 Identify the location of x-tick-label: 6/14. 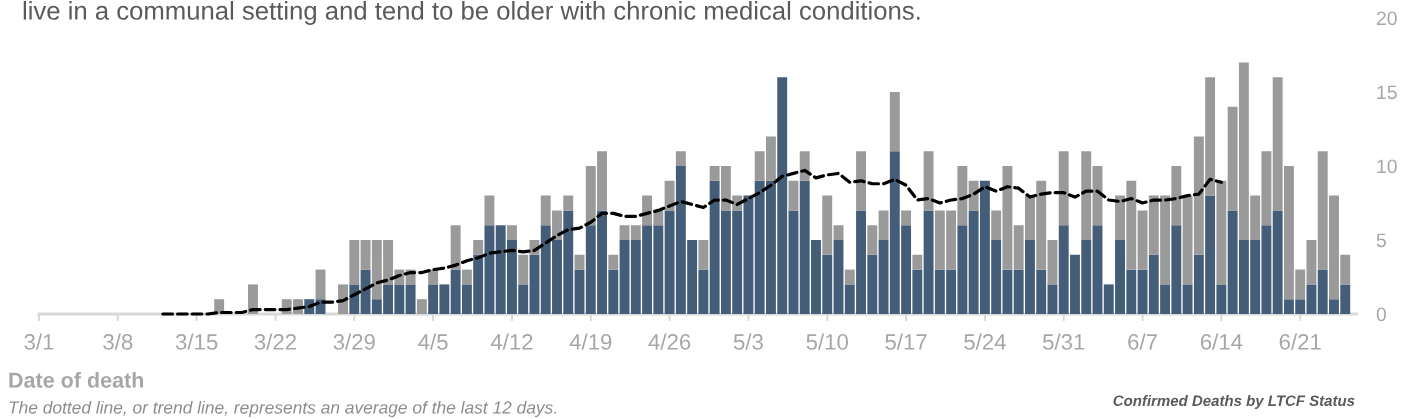
(1221, 341).